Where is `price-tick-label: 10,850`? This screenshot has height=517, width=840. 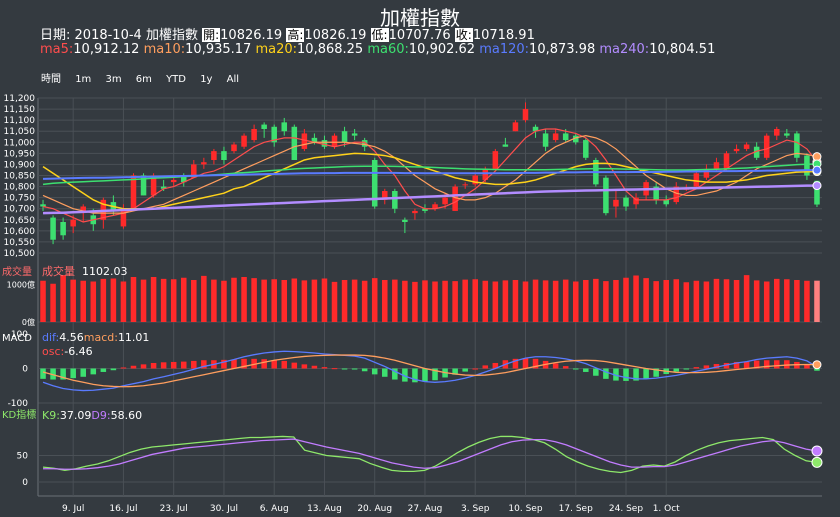 price-tick-label: 10,850 is located at coordinates (20, 177).